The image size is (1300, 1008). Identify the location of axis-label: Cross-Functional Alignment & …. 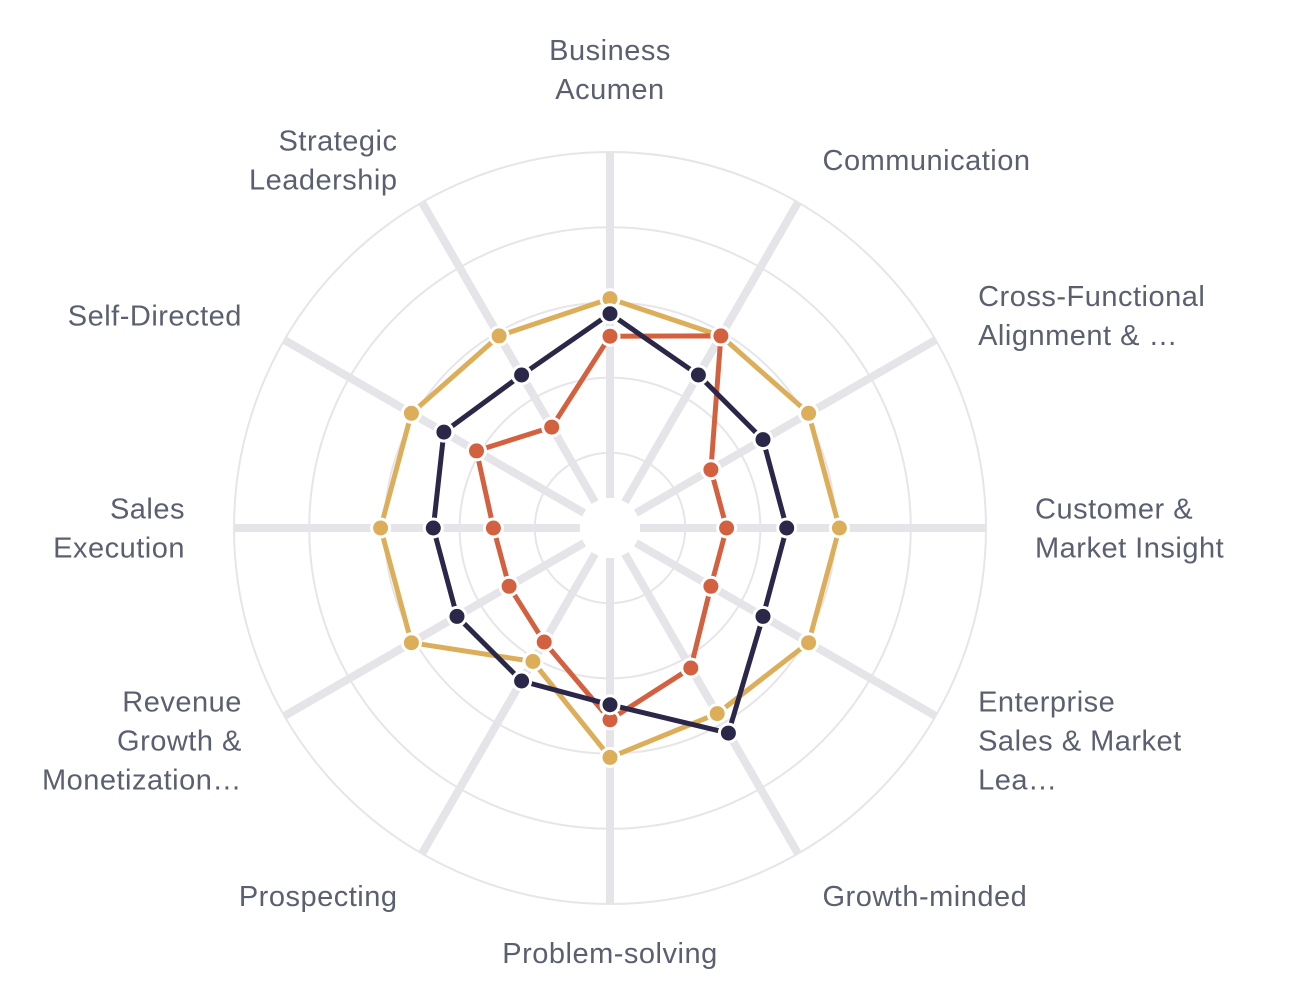
(1091, 316).